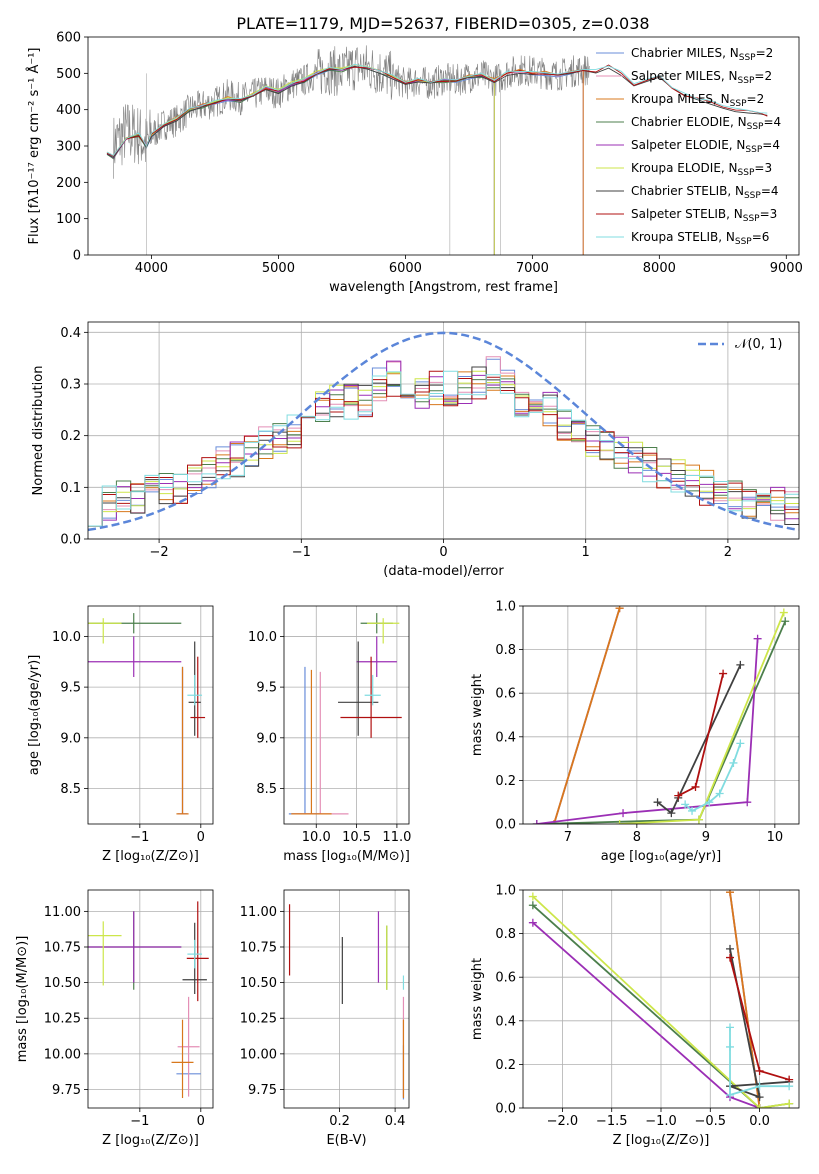 Image resolution: width=819 pixels, height=1174 pixels. What do you see at coordinates (68, 219) in the screenshot?
I see `y-tick-label: 100` at bounding box center [68, 219].